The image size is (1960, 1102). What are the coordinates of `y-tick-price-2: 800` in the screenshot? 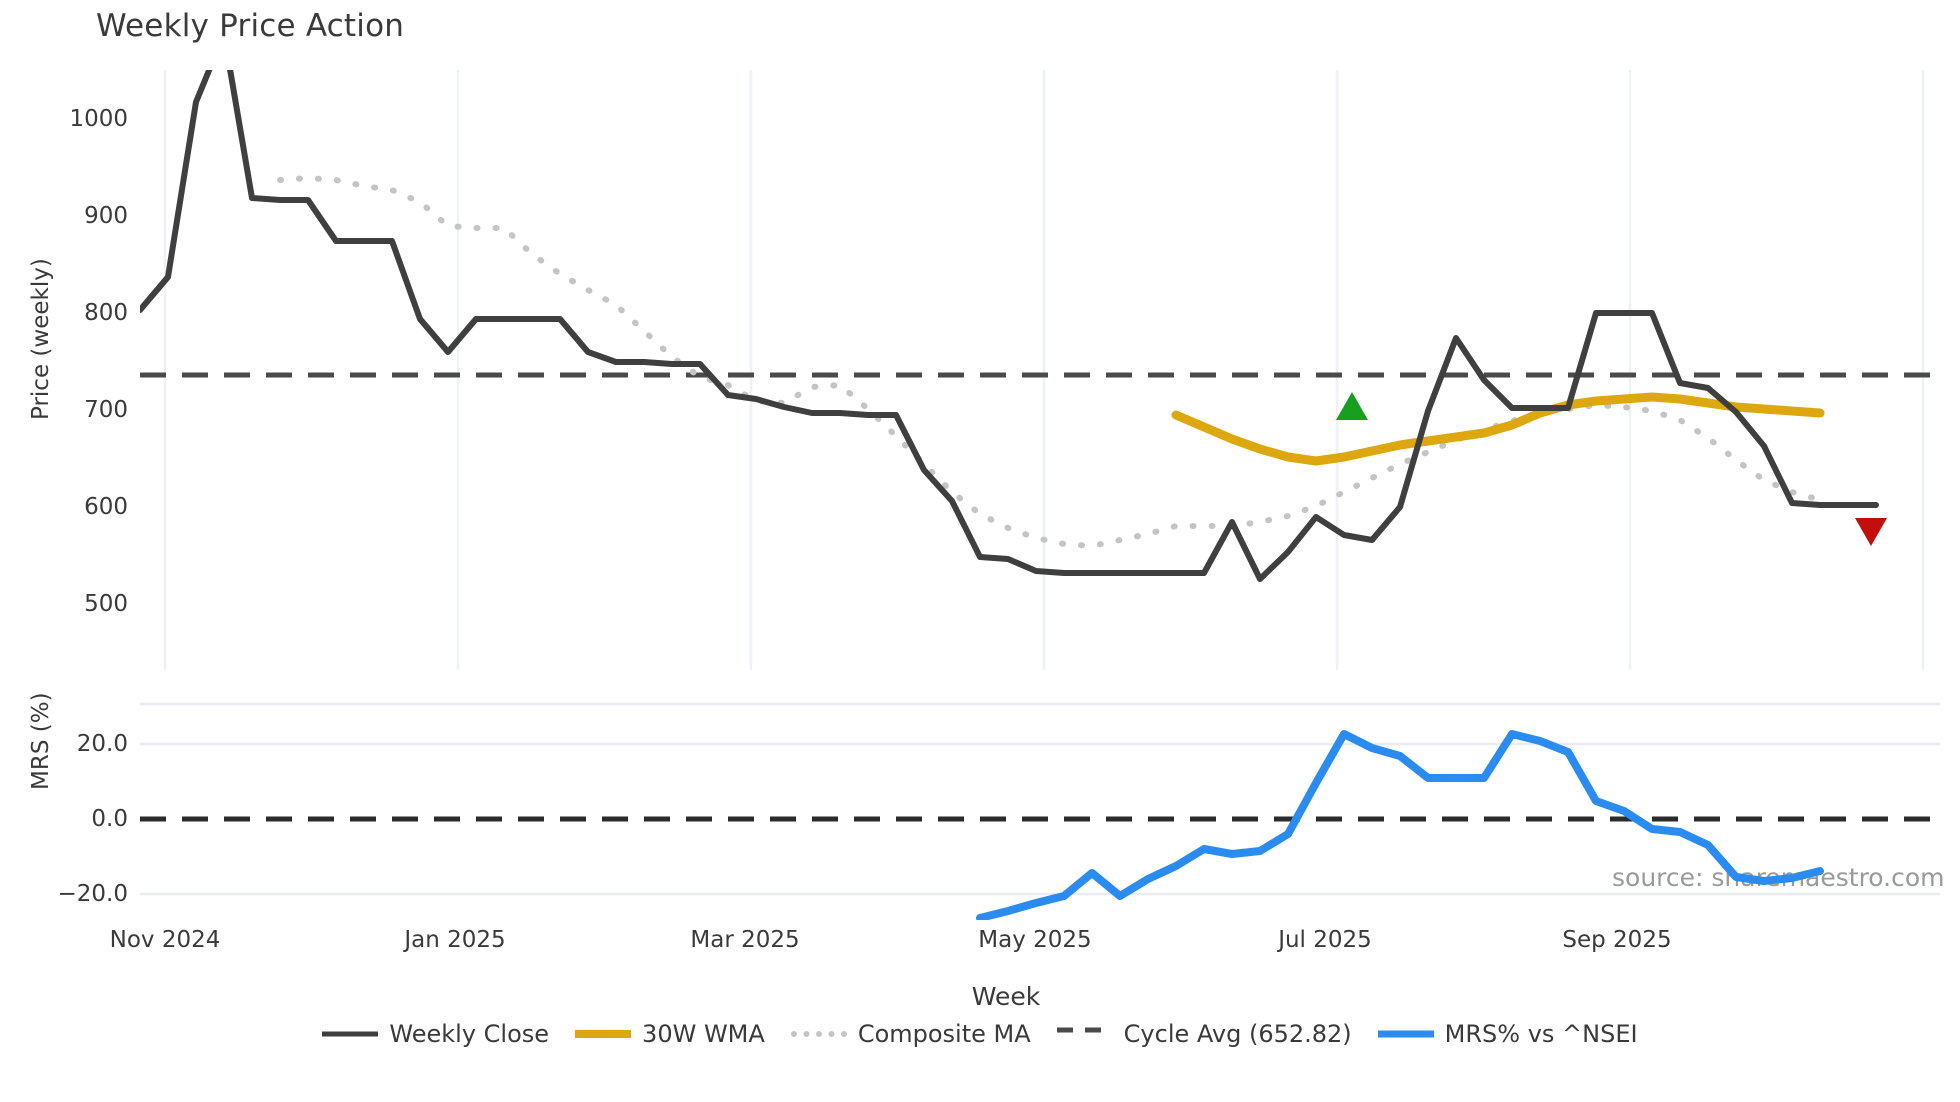 It's located at (106, 313).